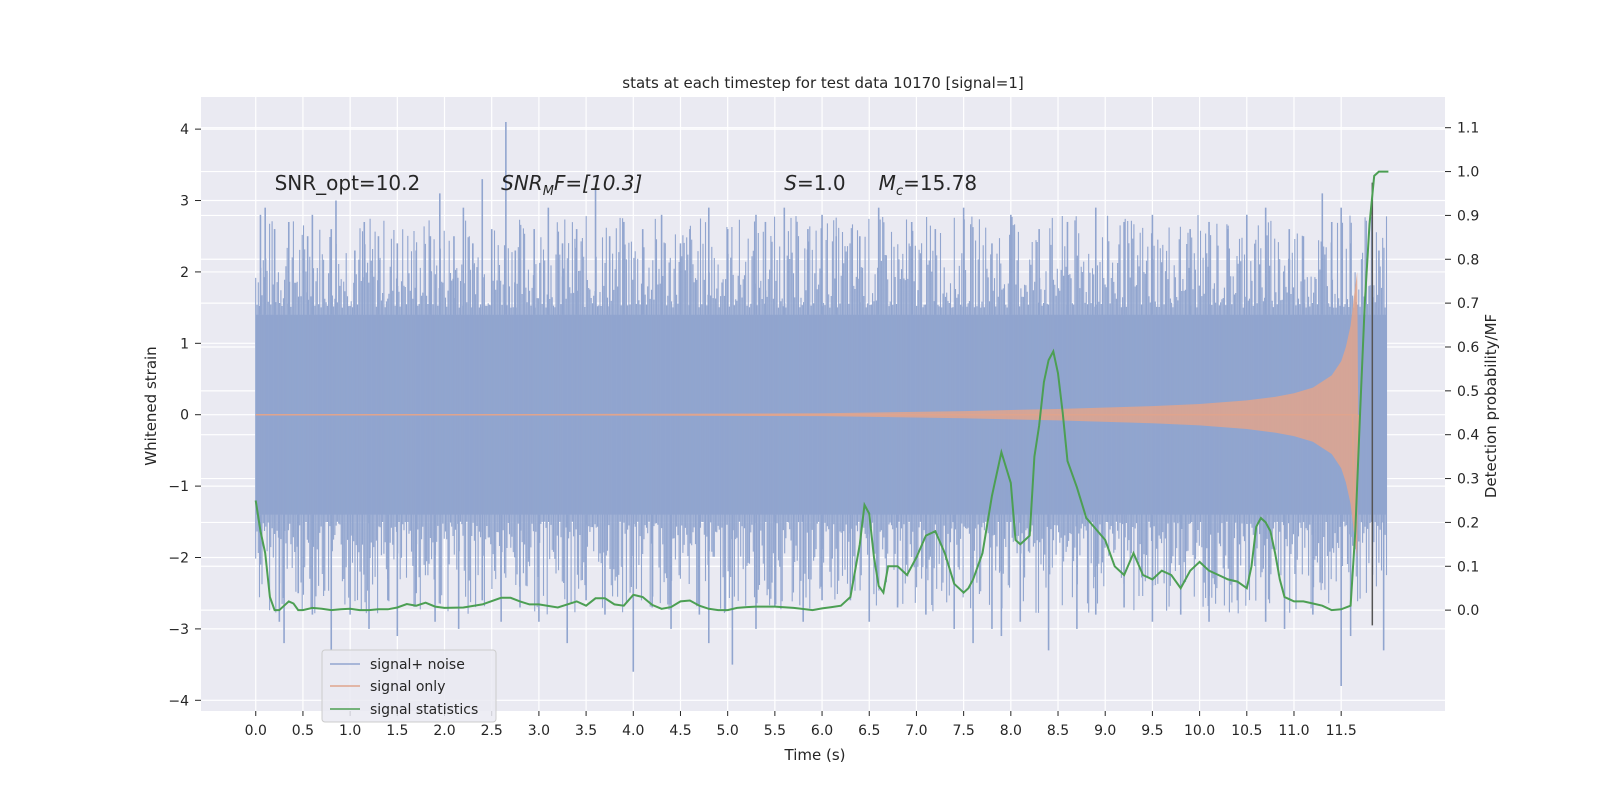 Image resolution: width=1600 pixels, height=800 pixels. I want to click on y-axis-title-right: Detection probability/MF, so click(1491, 406).